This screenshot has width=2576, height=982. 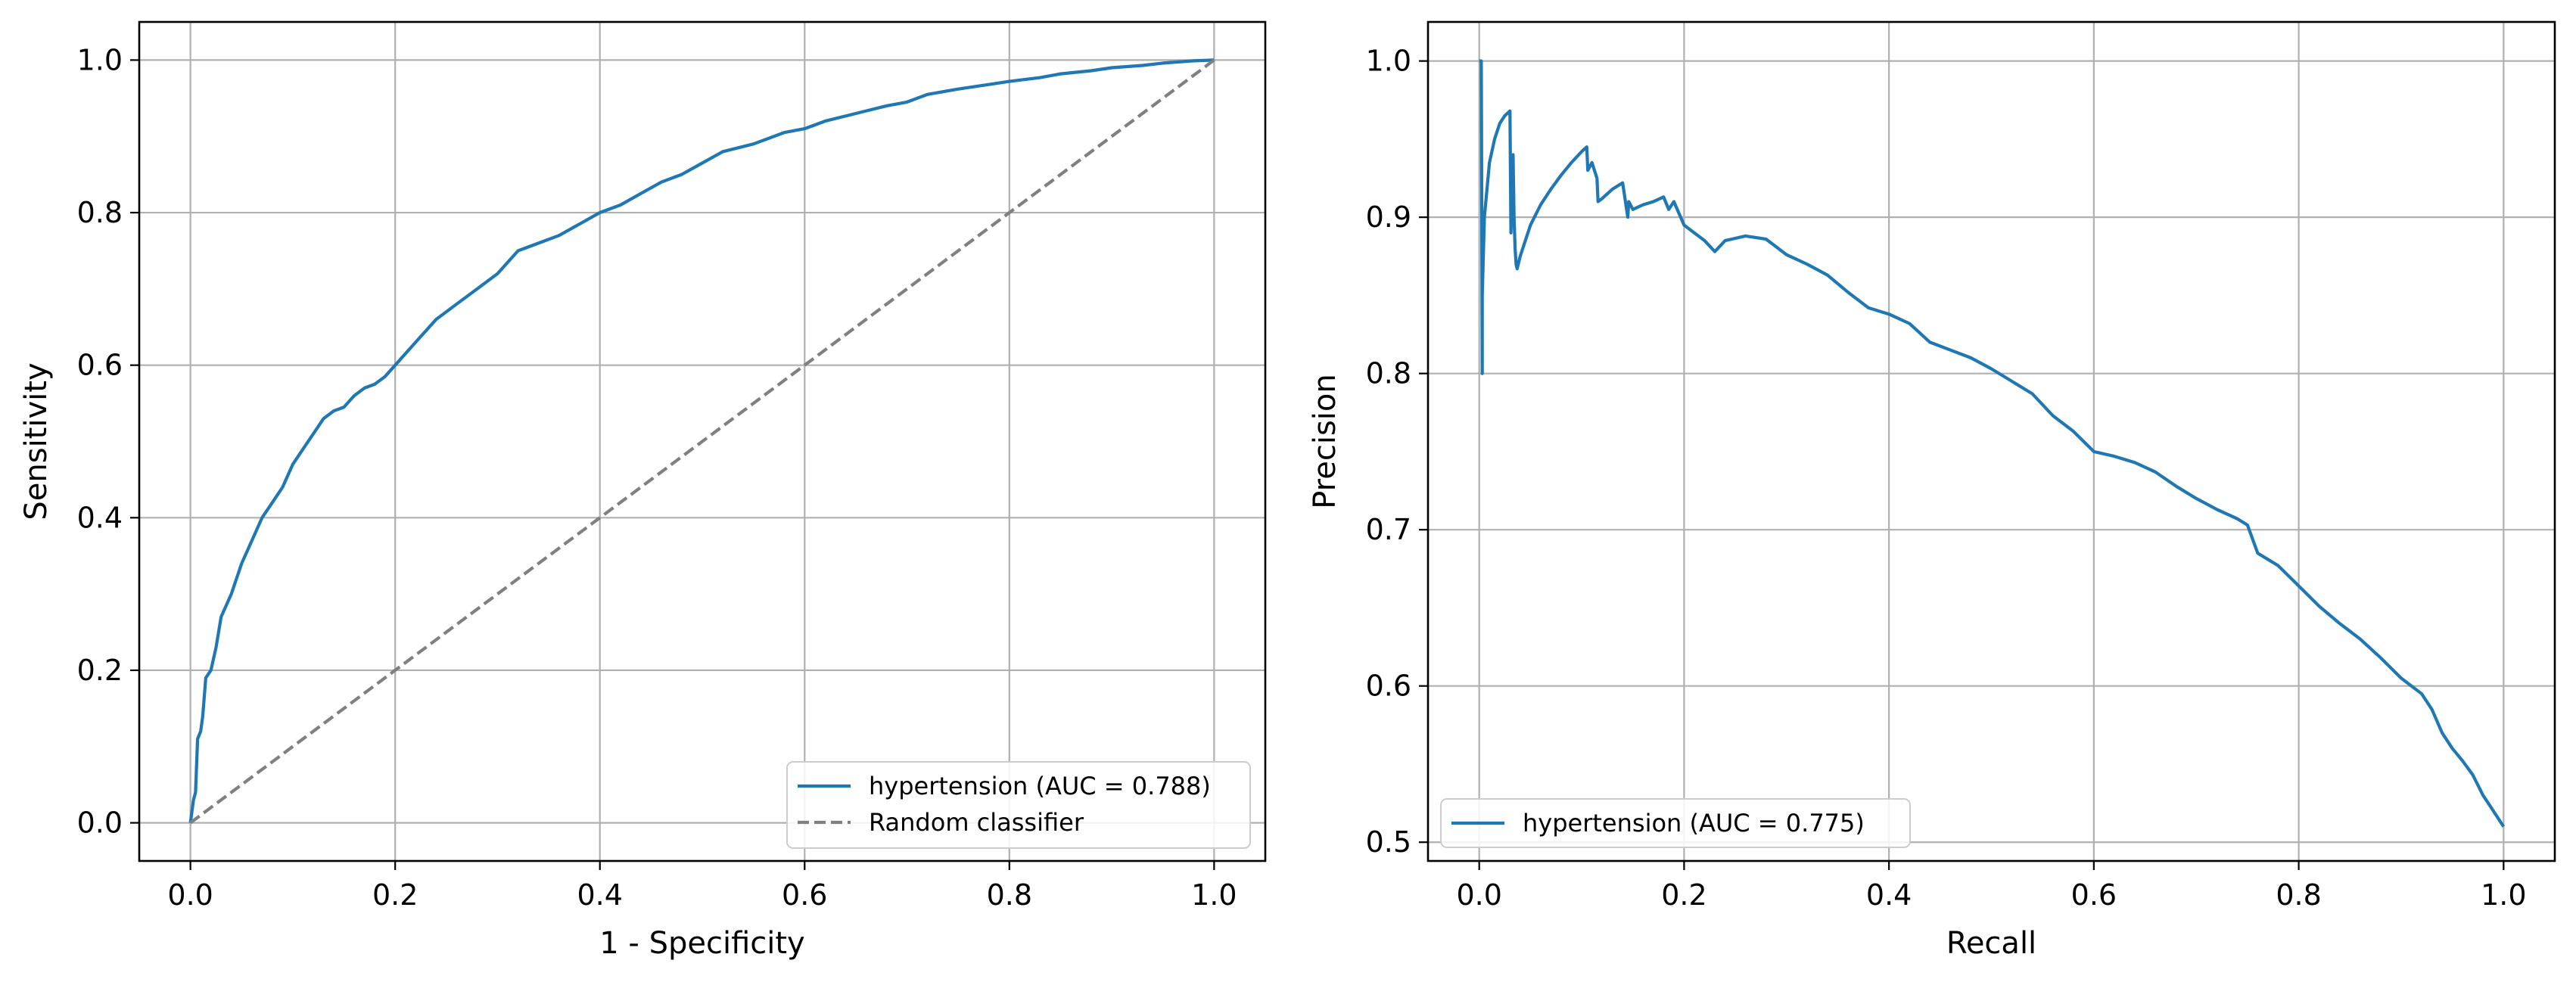 What do you see at coordinates (100, 670) in the screenshot?
I see `y-tick-label: 0.2` at bounding box center [100, 670].